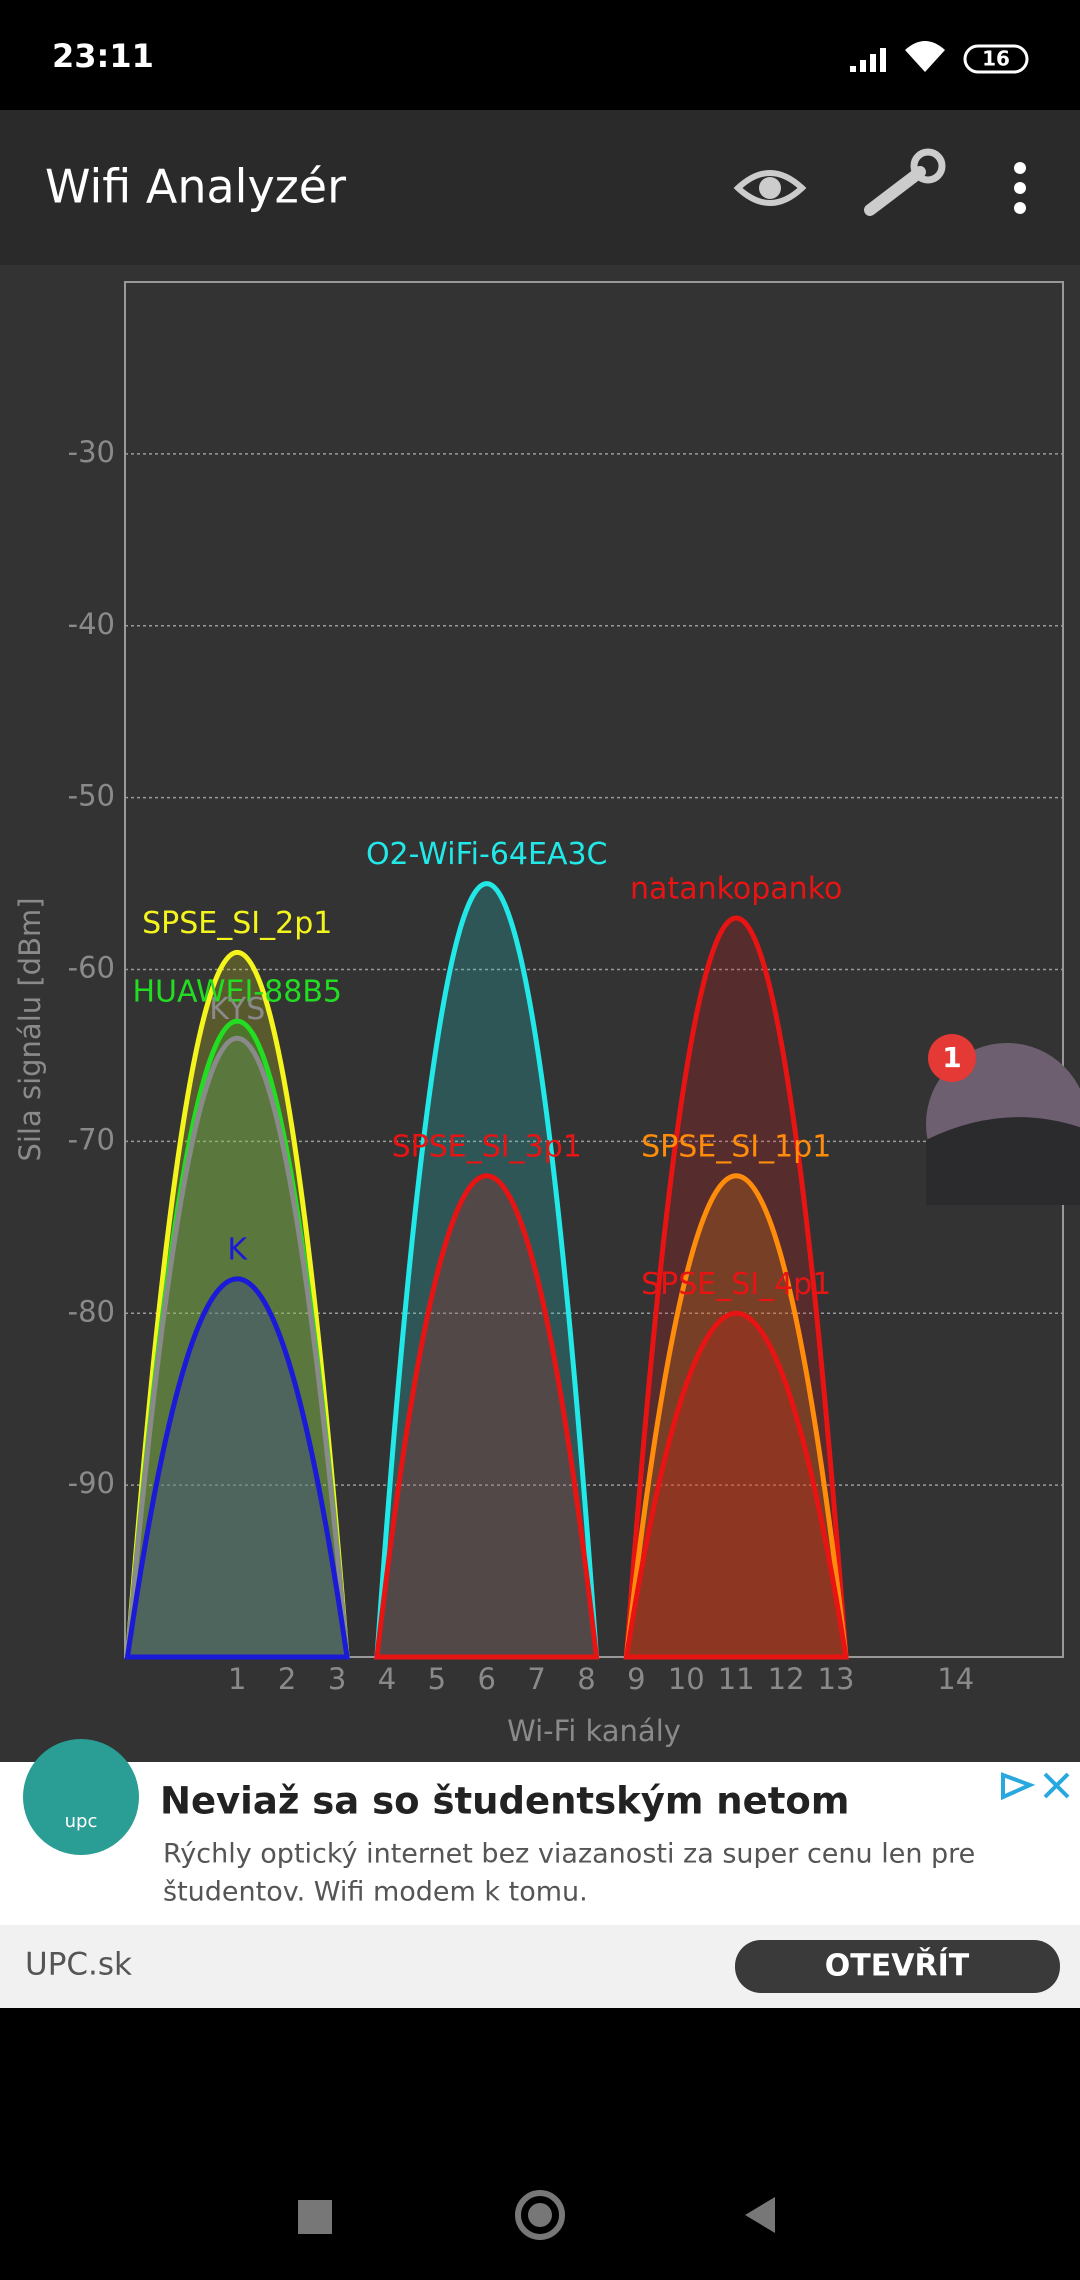  I want to click on nav-back, so click(760, 2215).